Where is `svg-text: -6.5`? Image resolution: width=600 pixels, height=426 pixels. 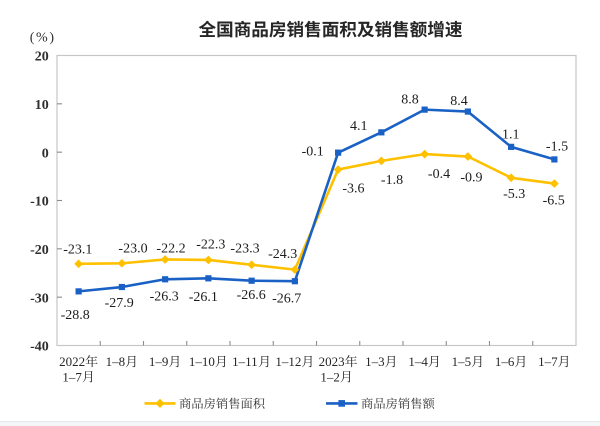
svg-text: -6.5 is located at coordinates (554, 200).